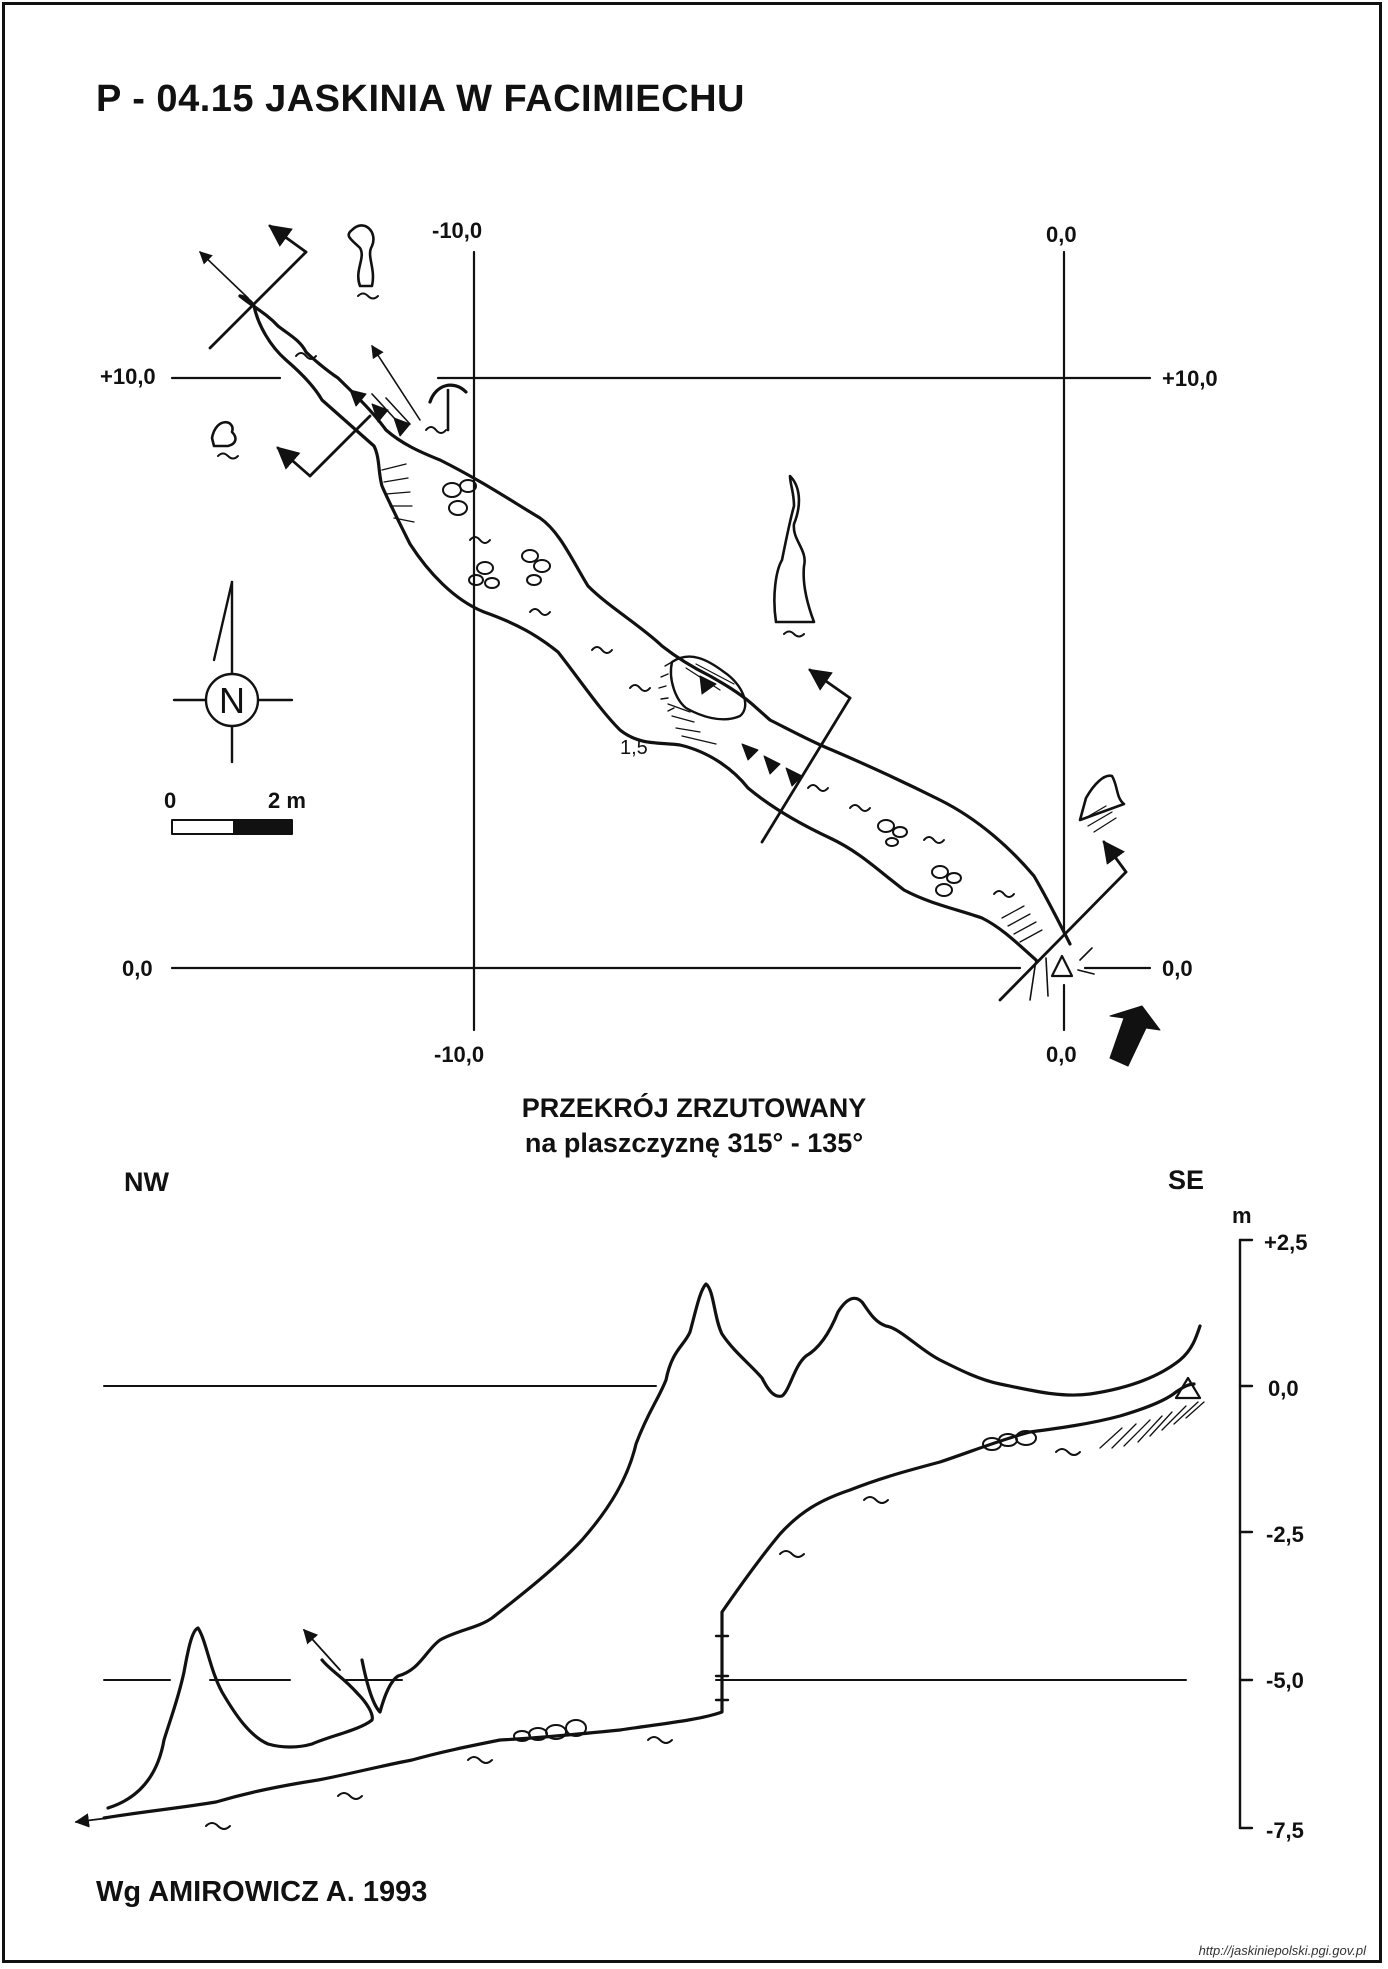  Describe the element at coordinates (1190, 378) in the screenshot. I see `grid-label-right-upper: +10,0` at that location.